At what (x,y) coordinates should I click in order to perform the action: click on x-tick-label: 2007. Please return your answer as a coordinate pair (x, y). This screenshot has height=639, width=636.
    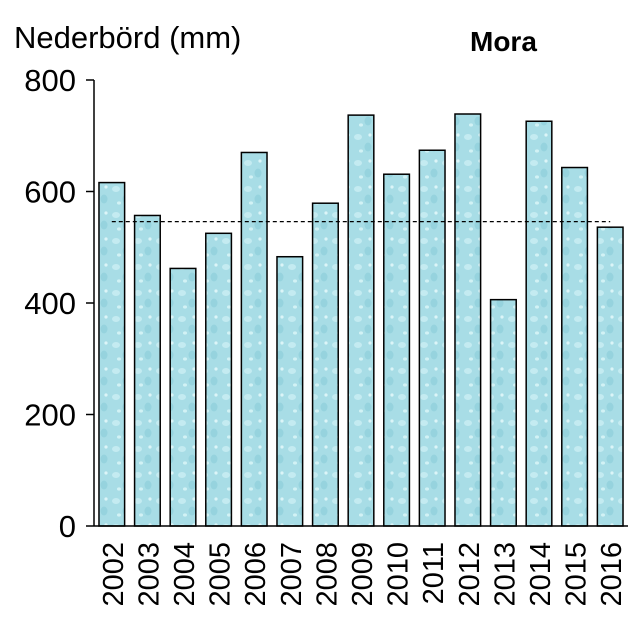
    Looking at the image, I should click on (292, 574).